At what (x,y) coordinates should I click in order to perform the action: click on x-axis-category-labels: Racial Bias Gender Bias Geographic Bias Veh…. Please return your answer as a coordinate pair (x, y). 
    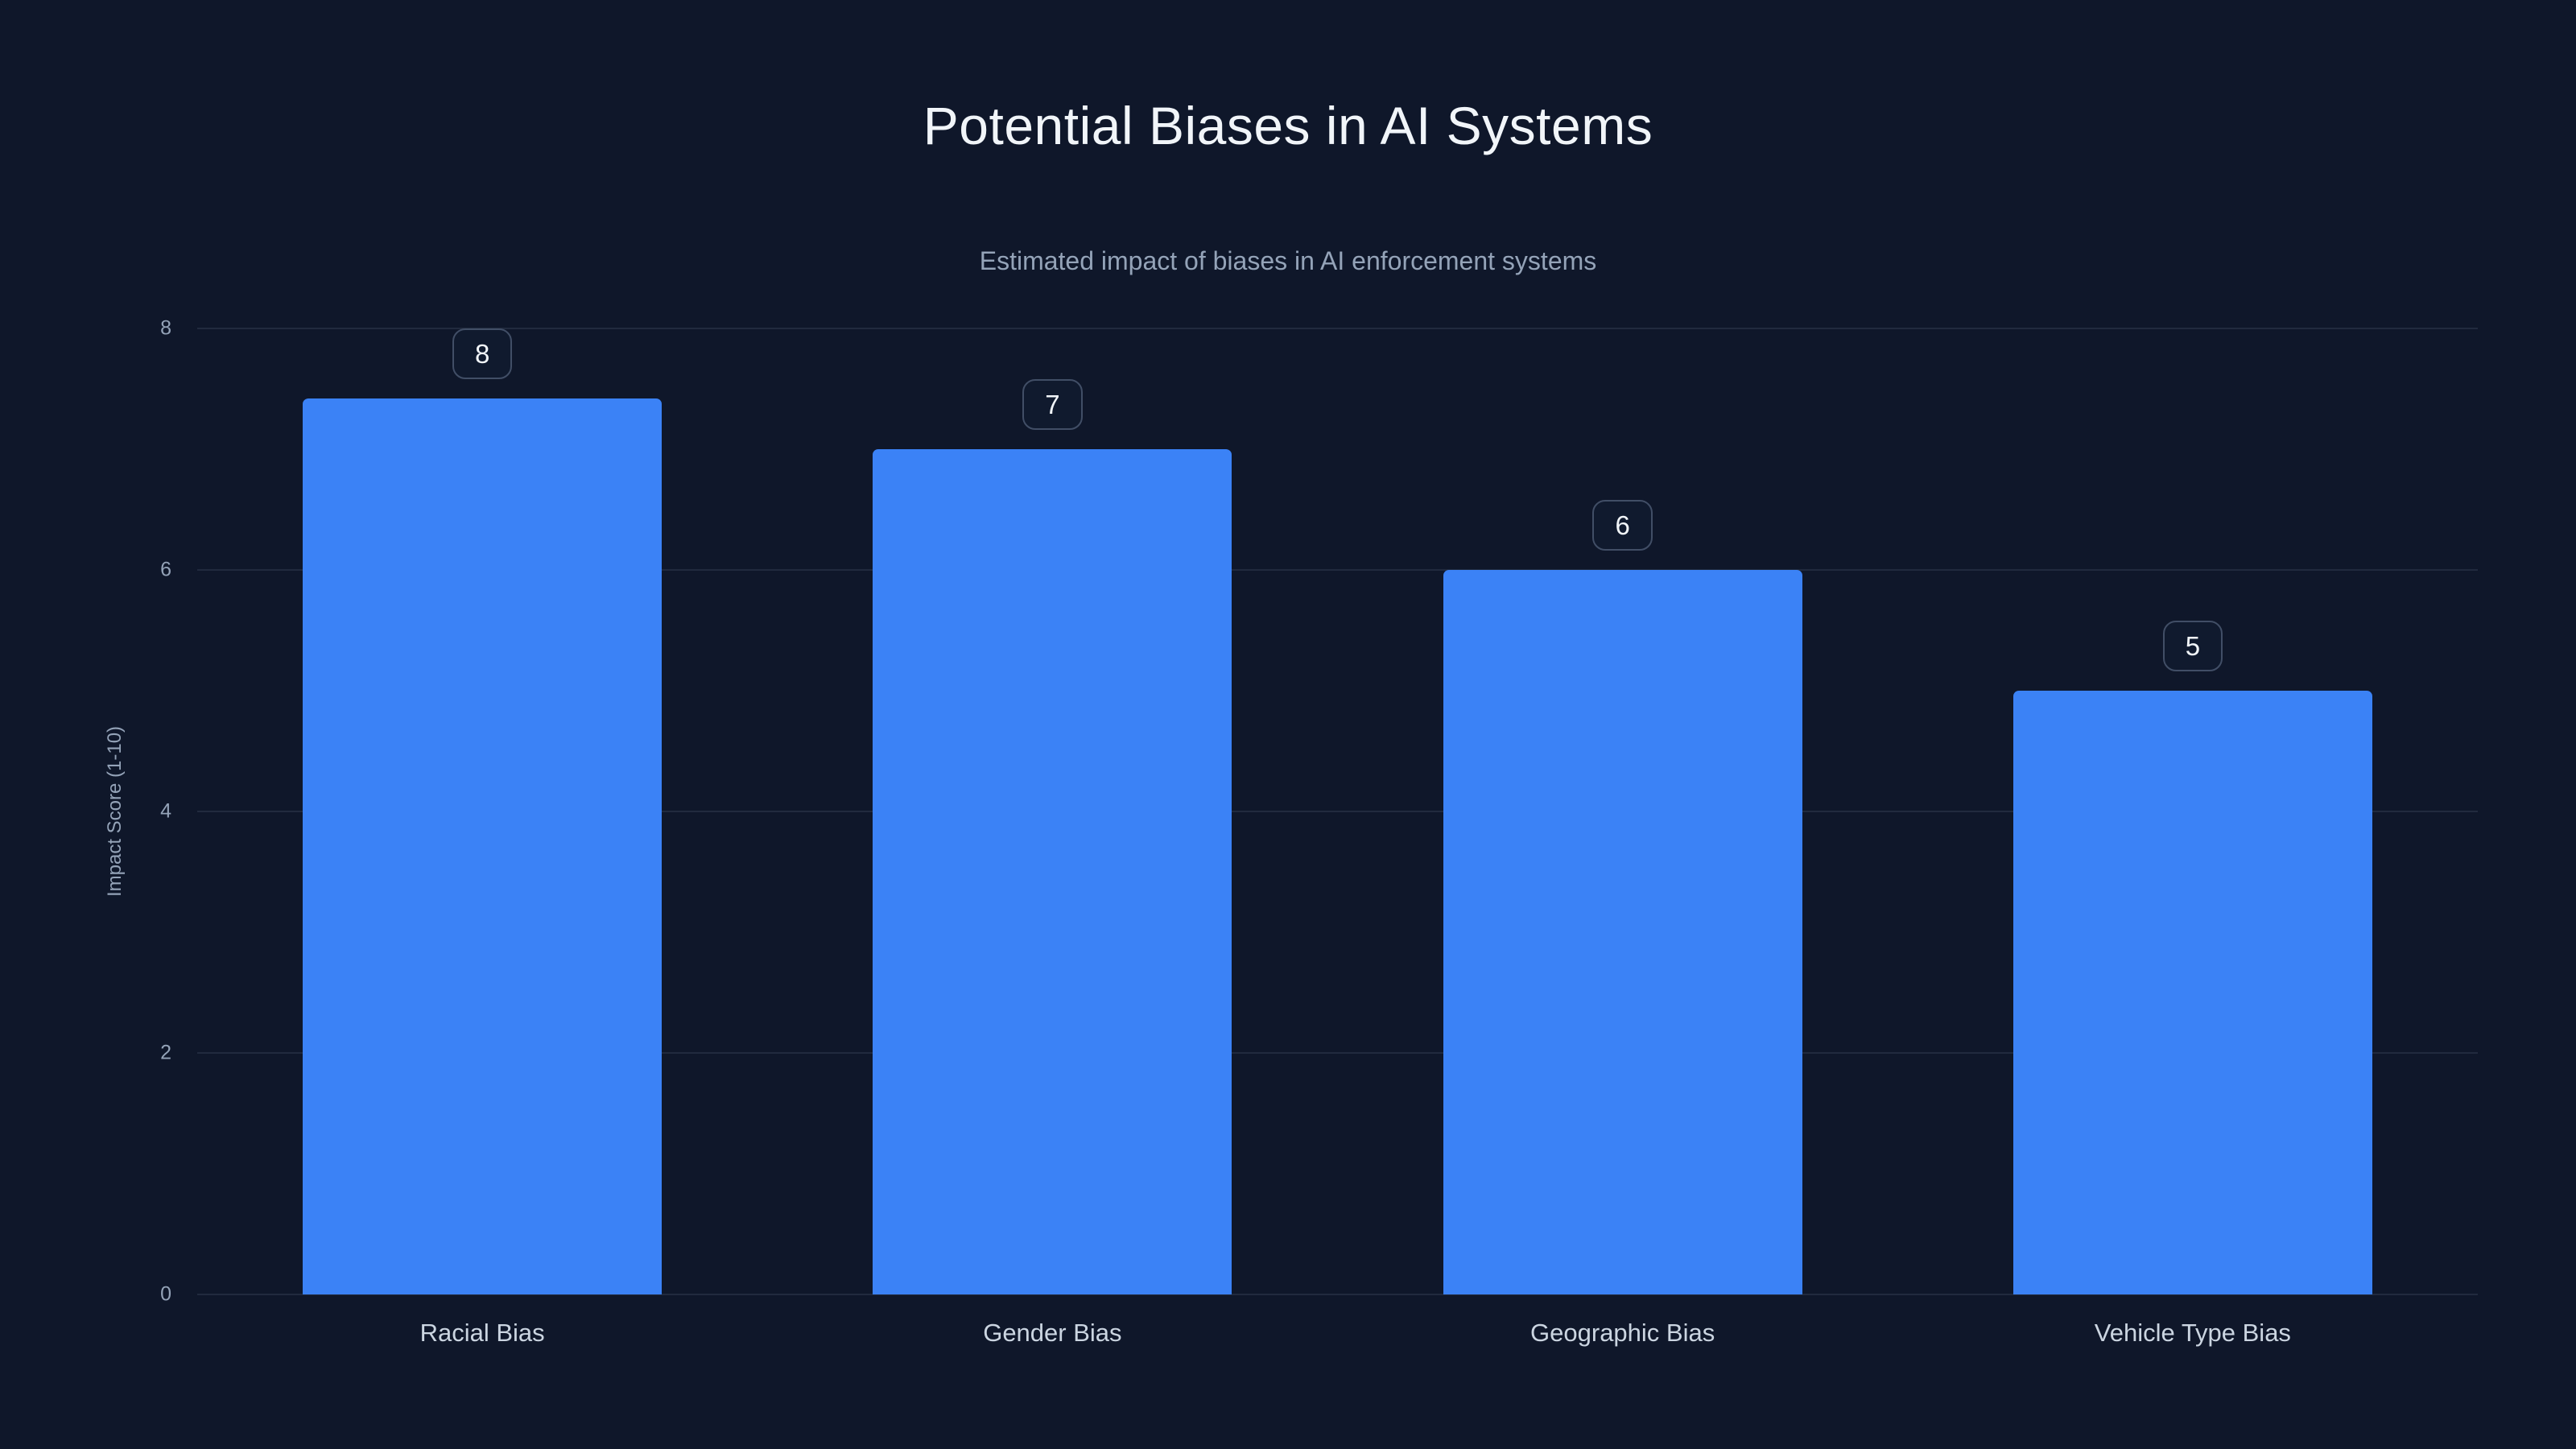
    Looking at the image, I should click on (1337, 1333).